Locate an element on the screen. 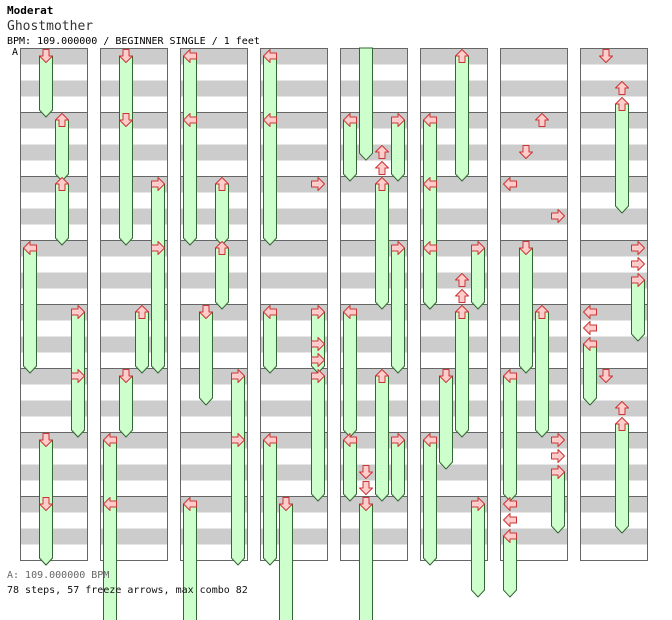 Image resolution: width=672 pixels, height=620 pixels. bpm-marker-label: A is located at coordinates (15, 52).